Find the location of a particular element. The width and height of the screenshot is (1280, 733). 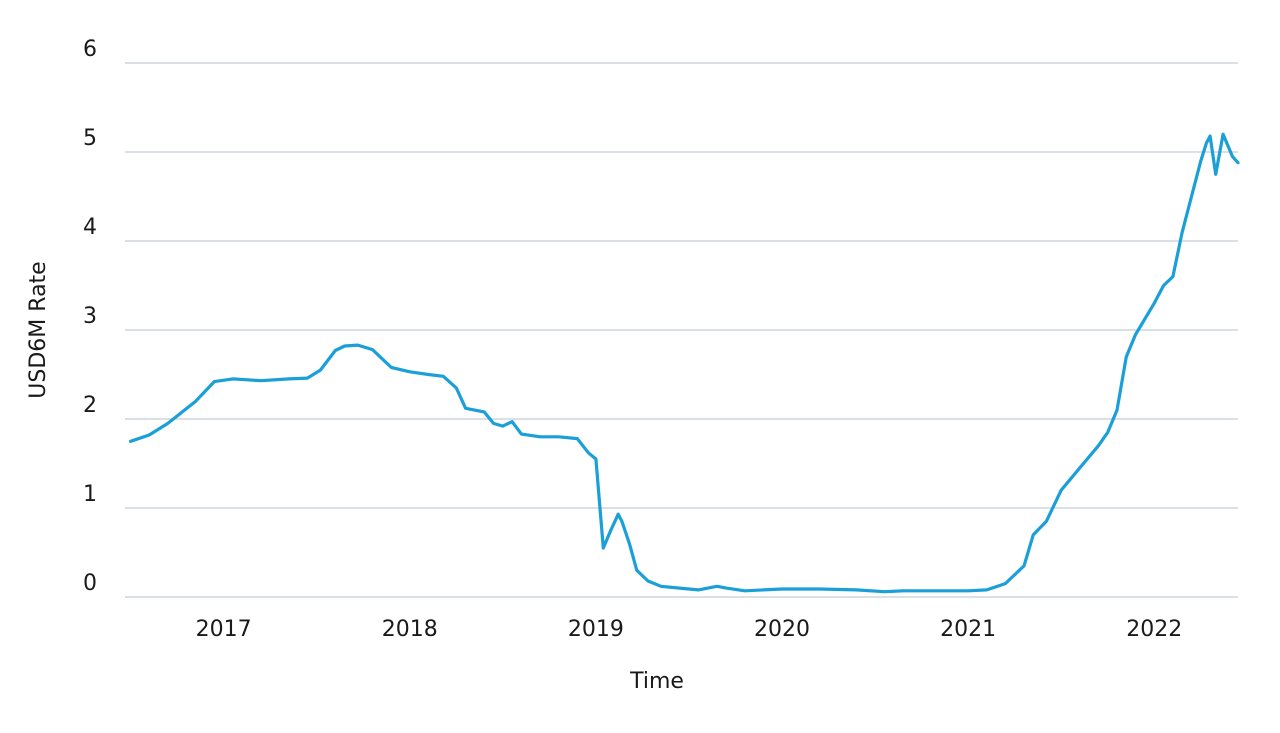

x-tick-labels: 2017 2018 2019 2020 2021 2022 is located at coordinates (689, 629).